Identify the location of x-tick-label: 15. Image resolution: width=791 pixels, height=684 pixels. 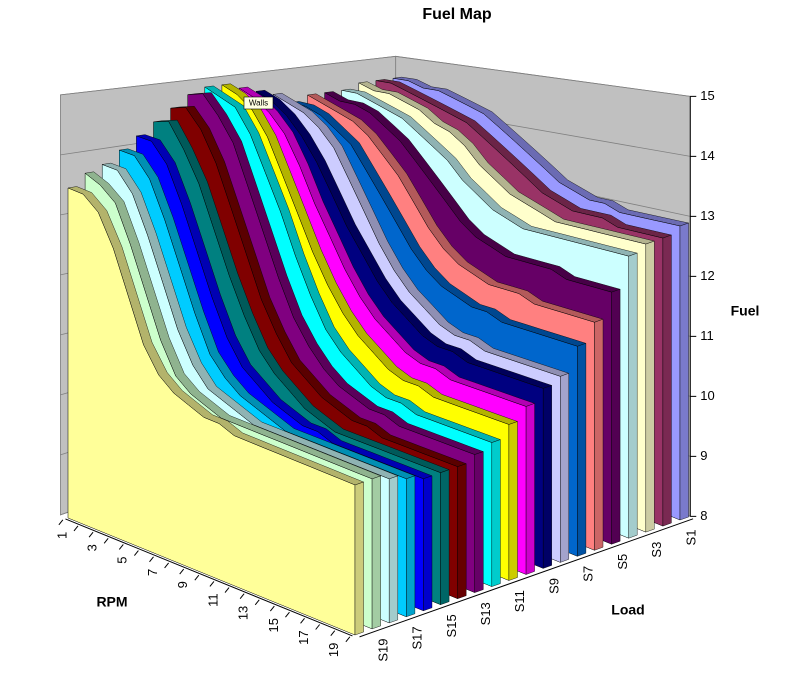
(273, 625).